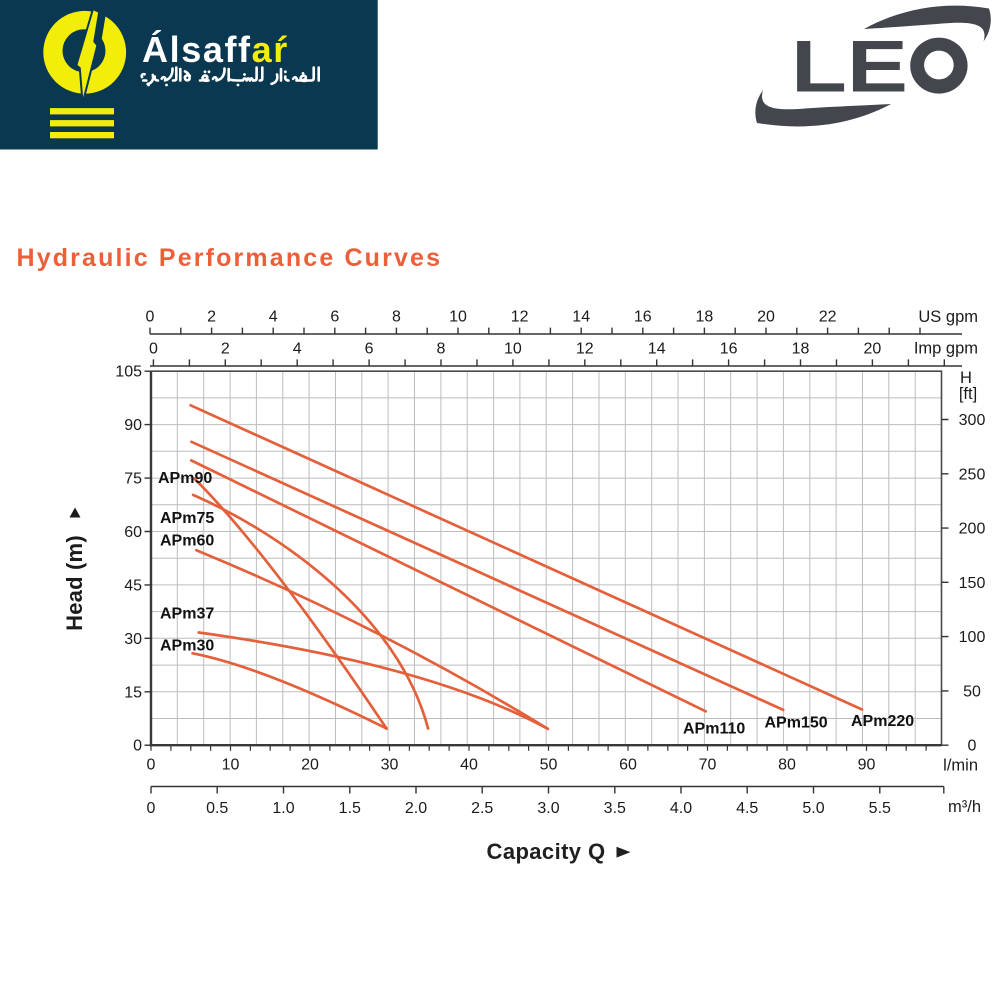 This screenshot has width=1000, height=1000. Describe the element at coordinates (796, 723) in the screenshot. I see `svg-text: APm150` at that location.